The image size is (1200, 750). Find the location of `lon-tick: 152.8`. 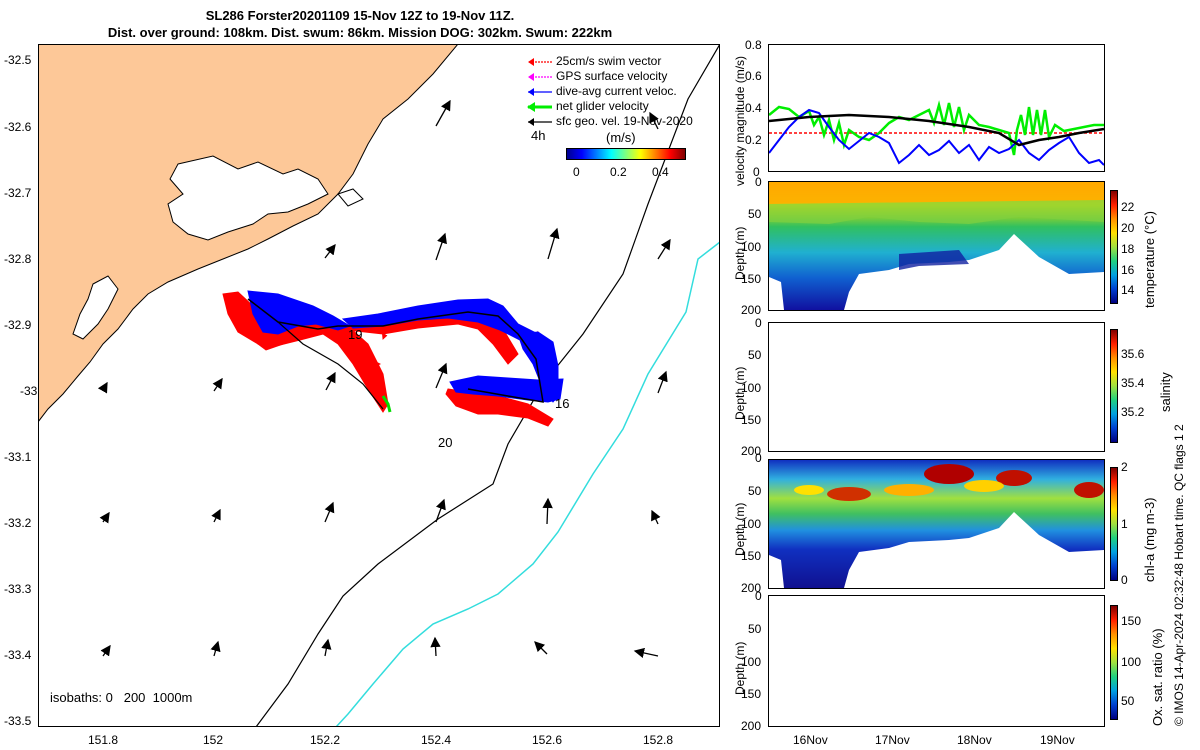

lon-tick: 152.8 is located at coordinates (658, 740).